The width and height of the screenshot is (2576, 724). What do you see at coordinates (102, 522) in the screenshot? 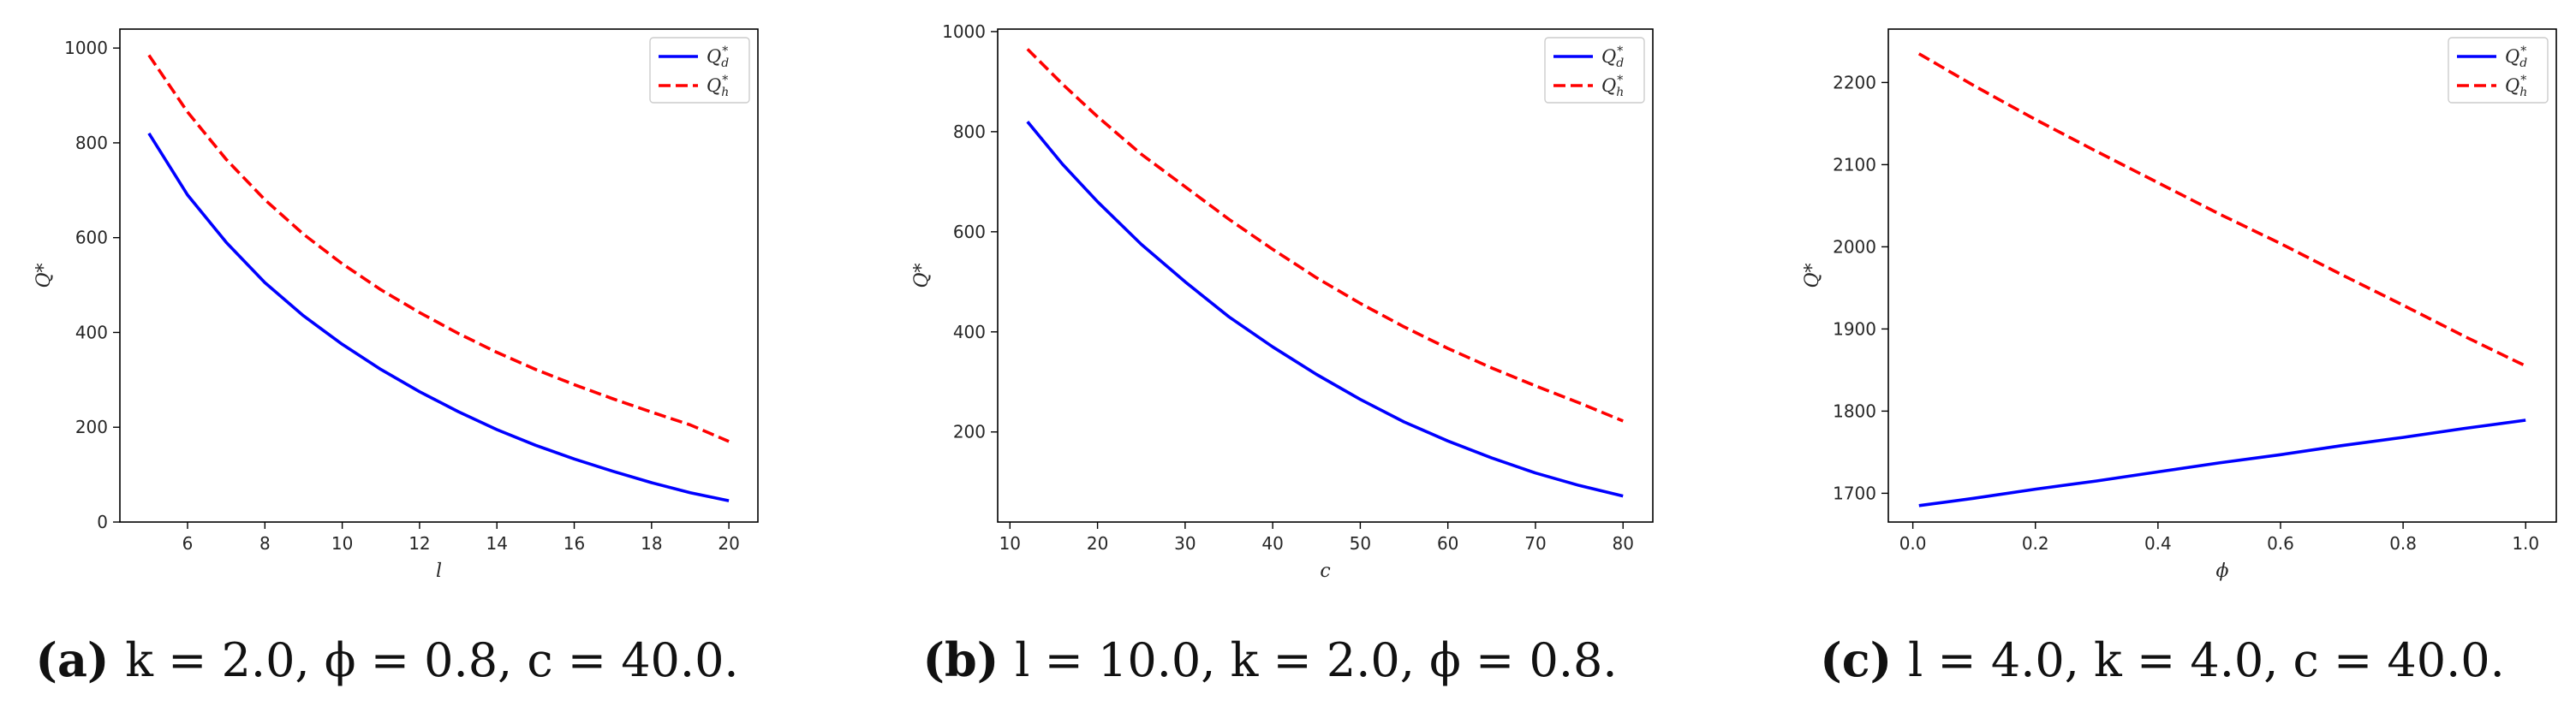
I see `y-tick-label: 0` at bounding box center [102, 522].